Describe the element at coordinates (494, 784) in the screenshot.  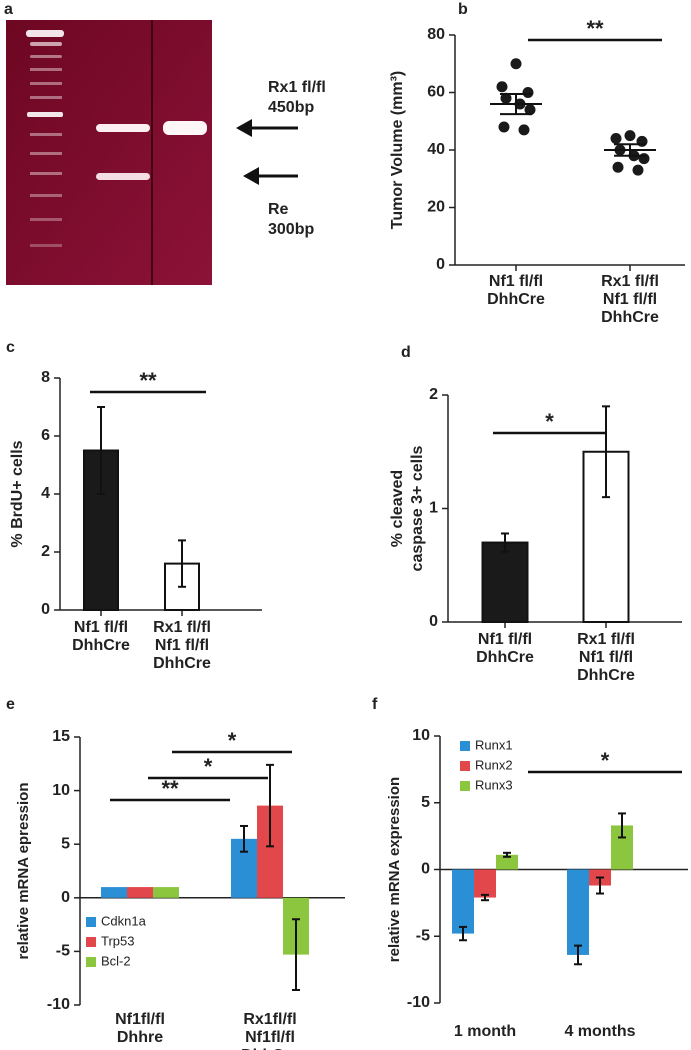
I see `legend-label: Runx3` at that location.